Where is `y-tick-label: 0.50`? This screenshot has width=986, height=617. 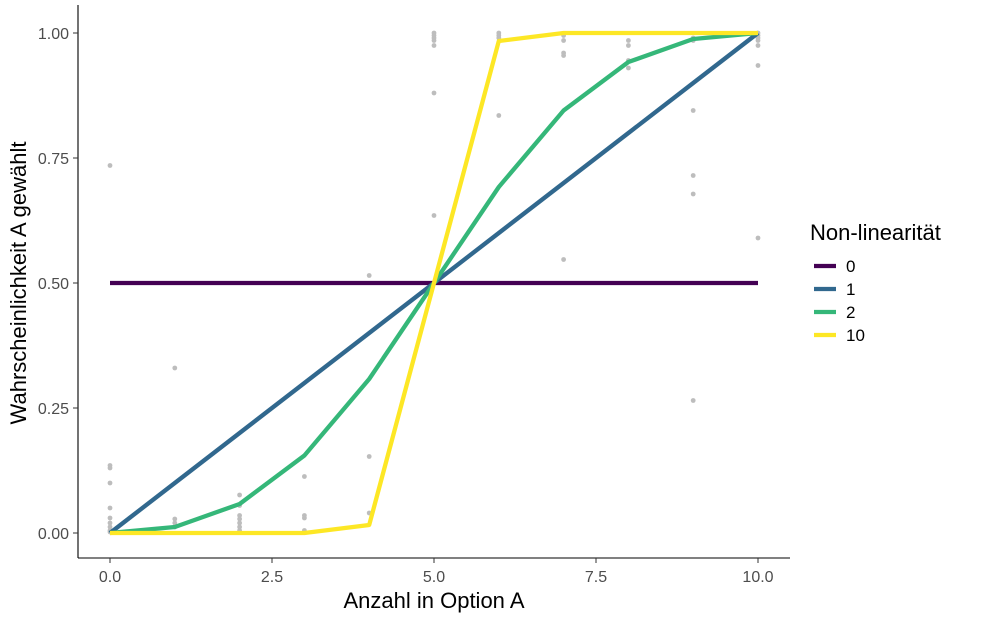 y-tick-label: 0.50 is located at coordinates (53, 284).